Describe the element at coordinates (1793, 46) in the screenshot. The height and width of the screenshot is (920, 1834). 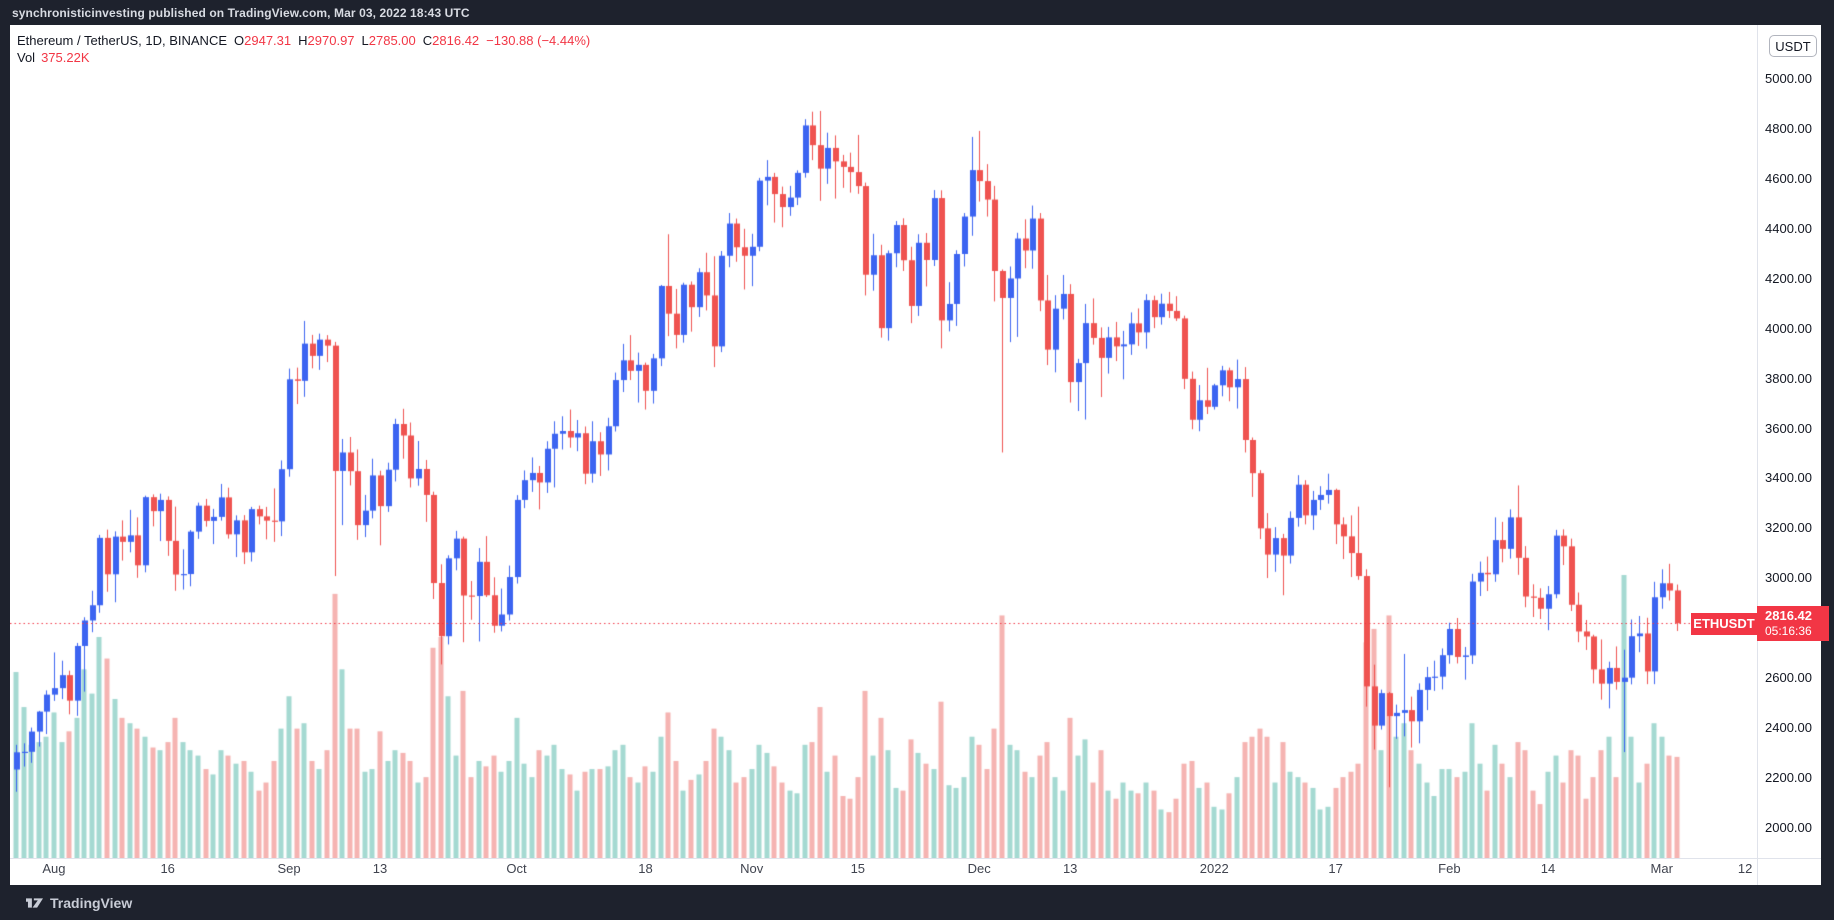
I see `currency-toggle-button: USDT` at that location.